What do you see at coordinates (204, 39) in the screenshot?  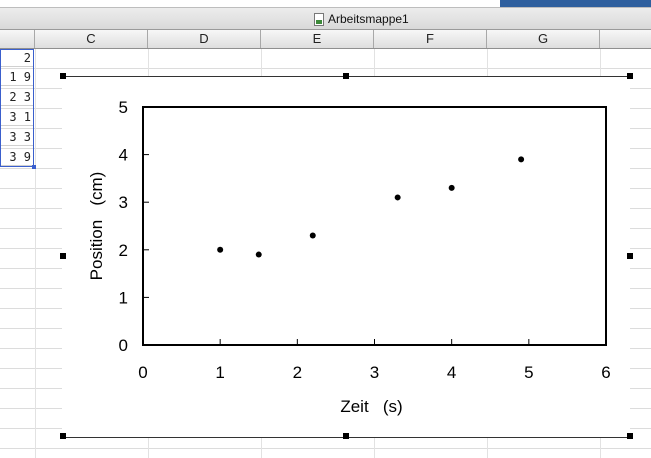 I see `column-header-d: D` at bounding box center [204, 39].